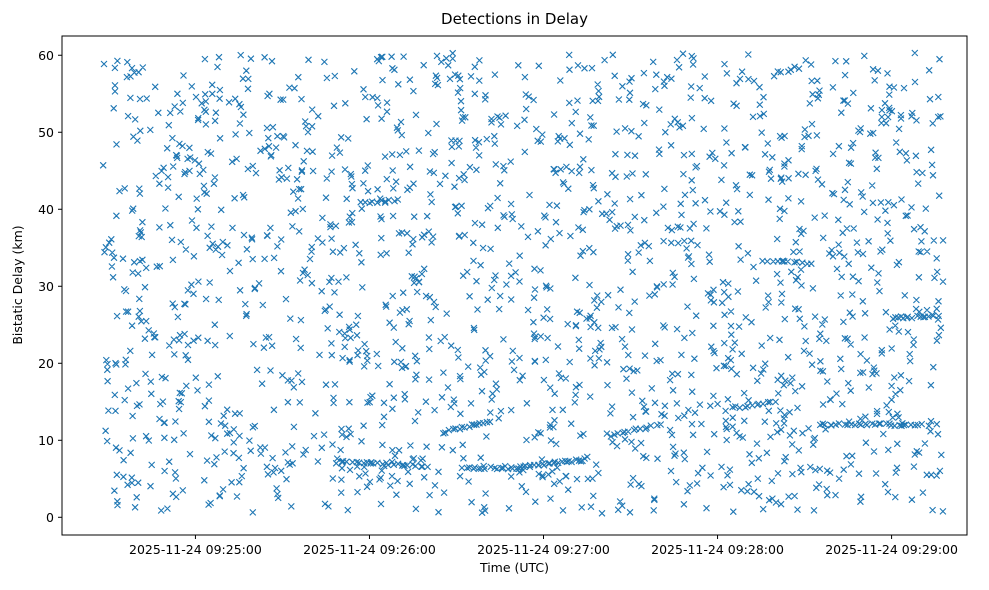 This screenshot has width=989, height=590. Describe the element at coordinates (46, 209) in the screenshot. I see `y-tick-label: 40` at that location.